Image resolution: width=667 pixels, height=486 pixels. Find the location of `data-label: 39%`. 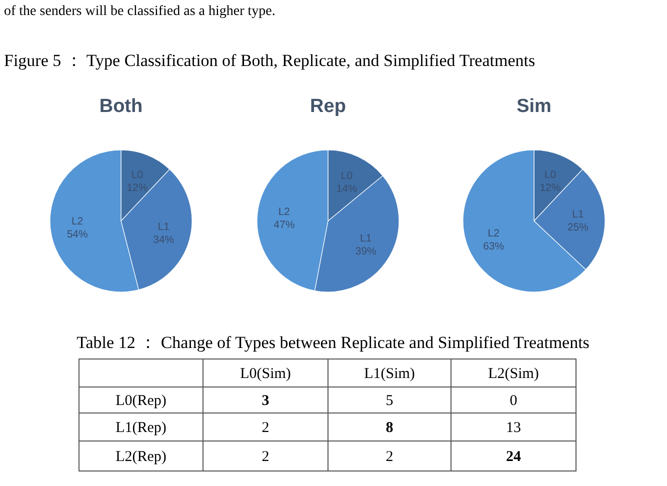

data-label: 39% is located at coordinates (365, 251).